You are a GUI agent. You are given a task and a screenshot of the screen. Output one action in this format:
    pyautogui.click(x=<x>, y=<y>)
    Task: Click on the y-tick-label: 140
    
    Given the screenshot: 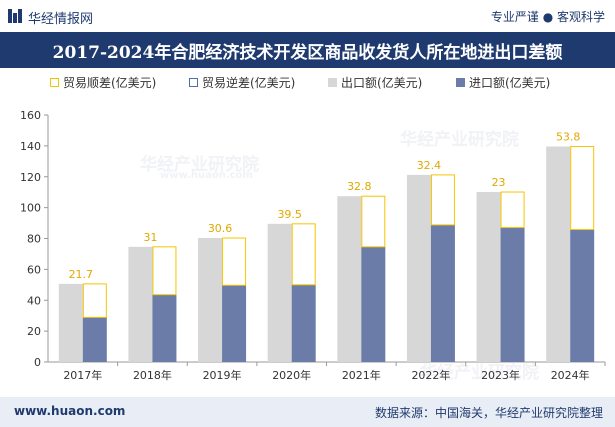 What is the action you would take?
    pyautogui.click(x=30, y=146)
    